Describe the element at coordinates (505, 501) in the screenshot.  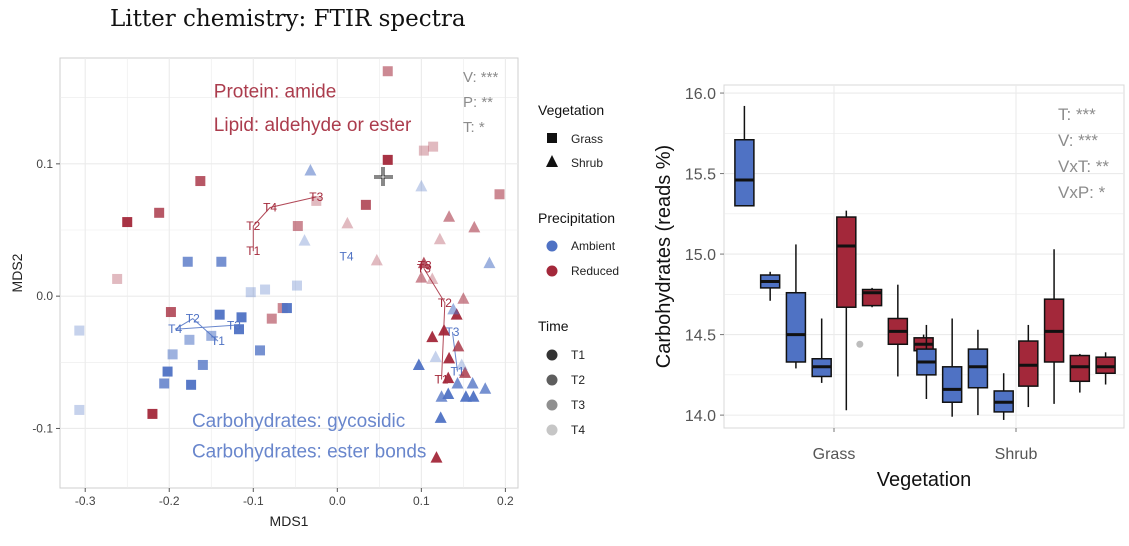
I see `x-tick-label: 0.2` at that location.